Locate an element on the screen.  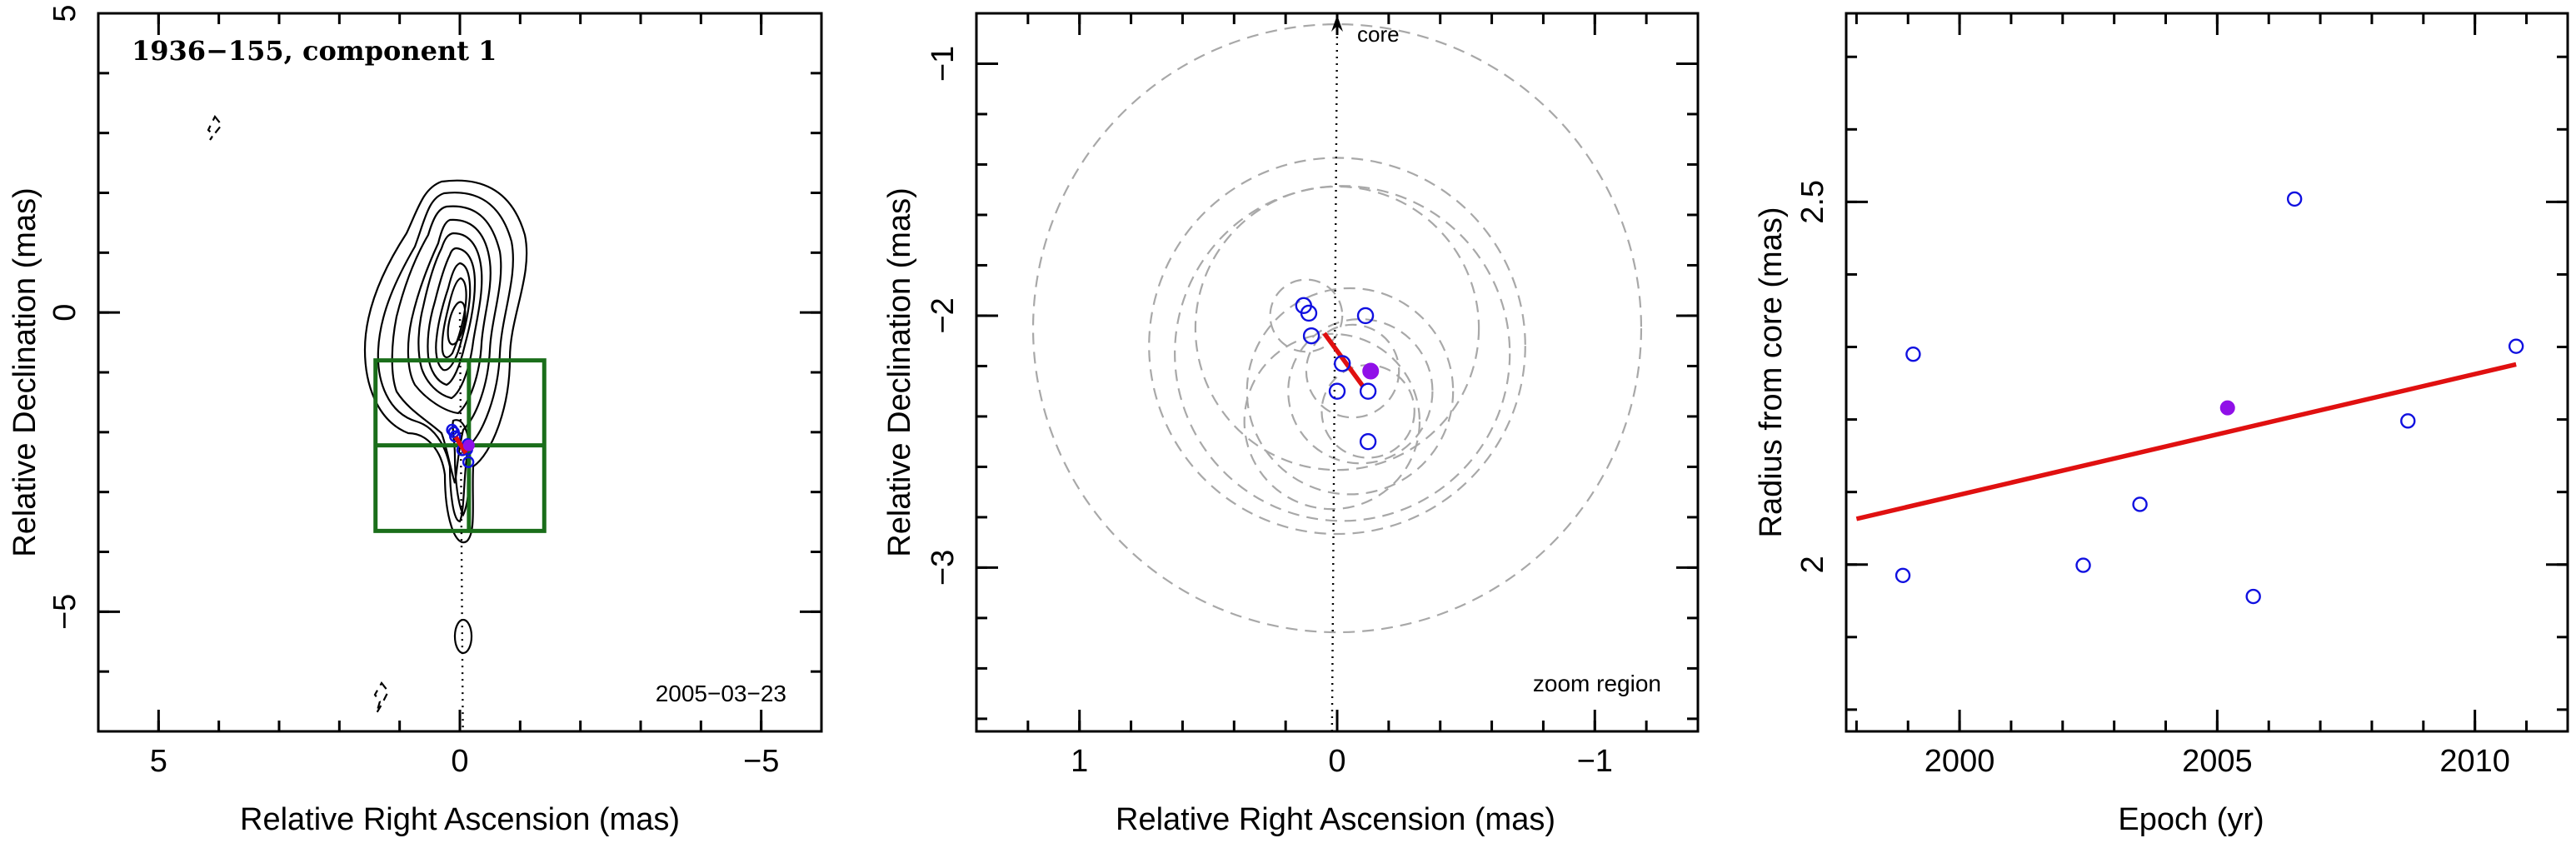
y-tick-label: −2 is located at coordinates (943, 315).